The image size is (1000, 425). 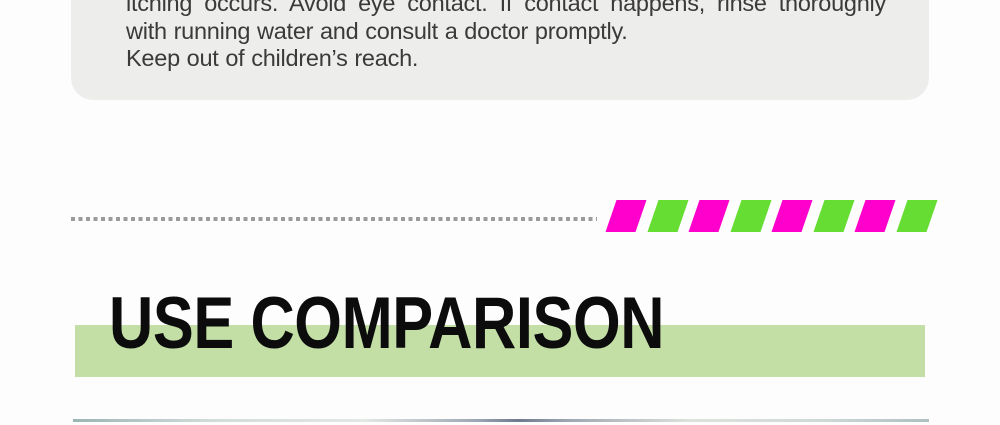 I want to click on bottom-gradient-edge, so click(x=501, y=420).